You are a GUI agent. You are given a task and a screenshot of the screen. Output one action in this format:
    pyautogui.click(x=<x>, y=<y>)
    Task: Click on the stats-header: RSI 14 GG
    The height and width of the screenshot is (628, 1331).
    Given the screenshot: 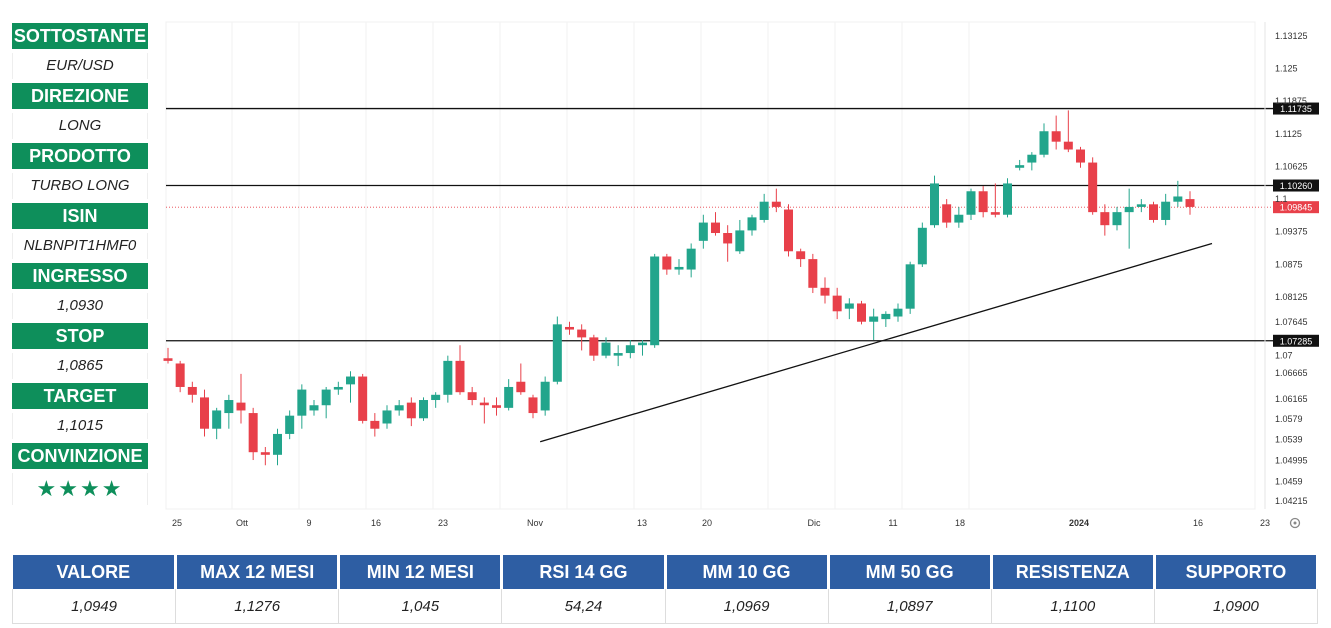 What is the action you would take?
    pyautogui.click(x=584, y=572)
    